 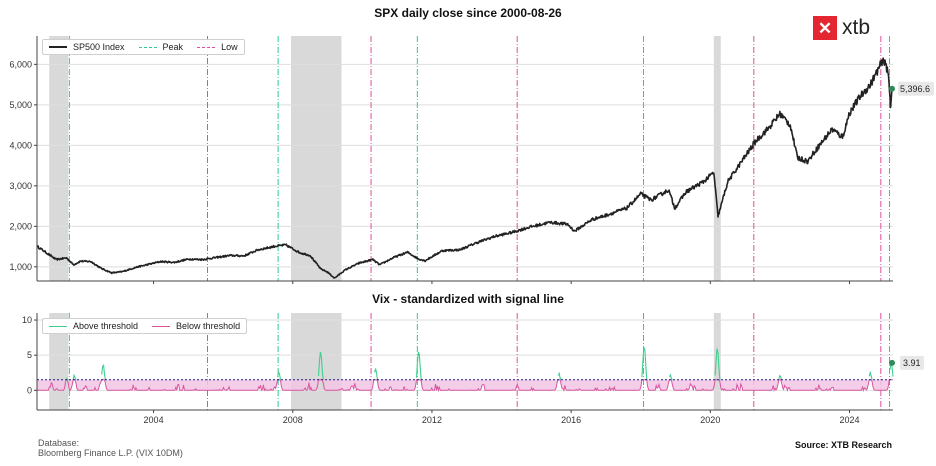 I want to click on legend-swatch-peak, so click(x=147, y=47).